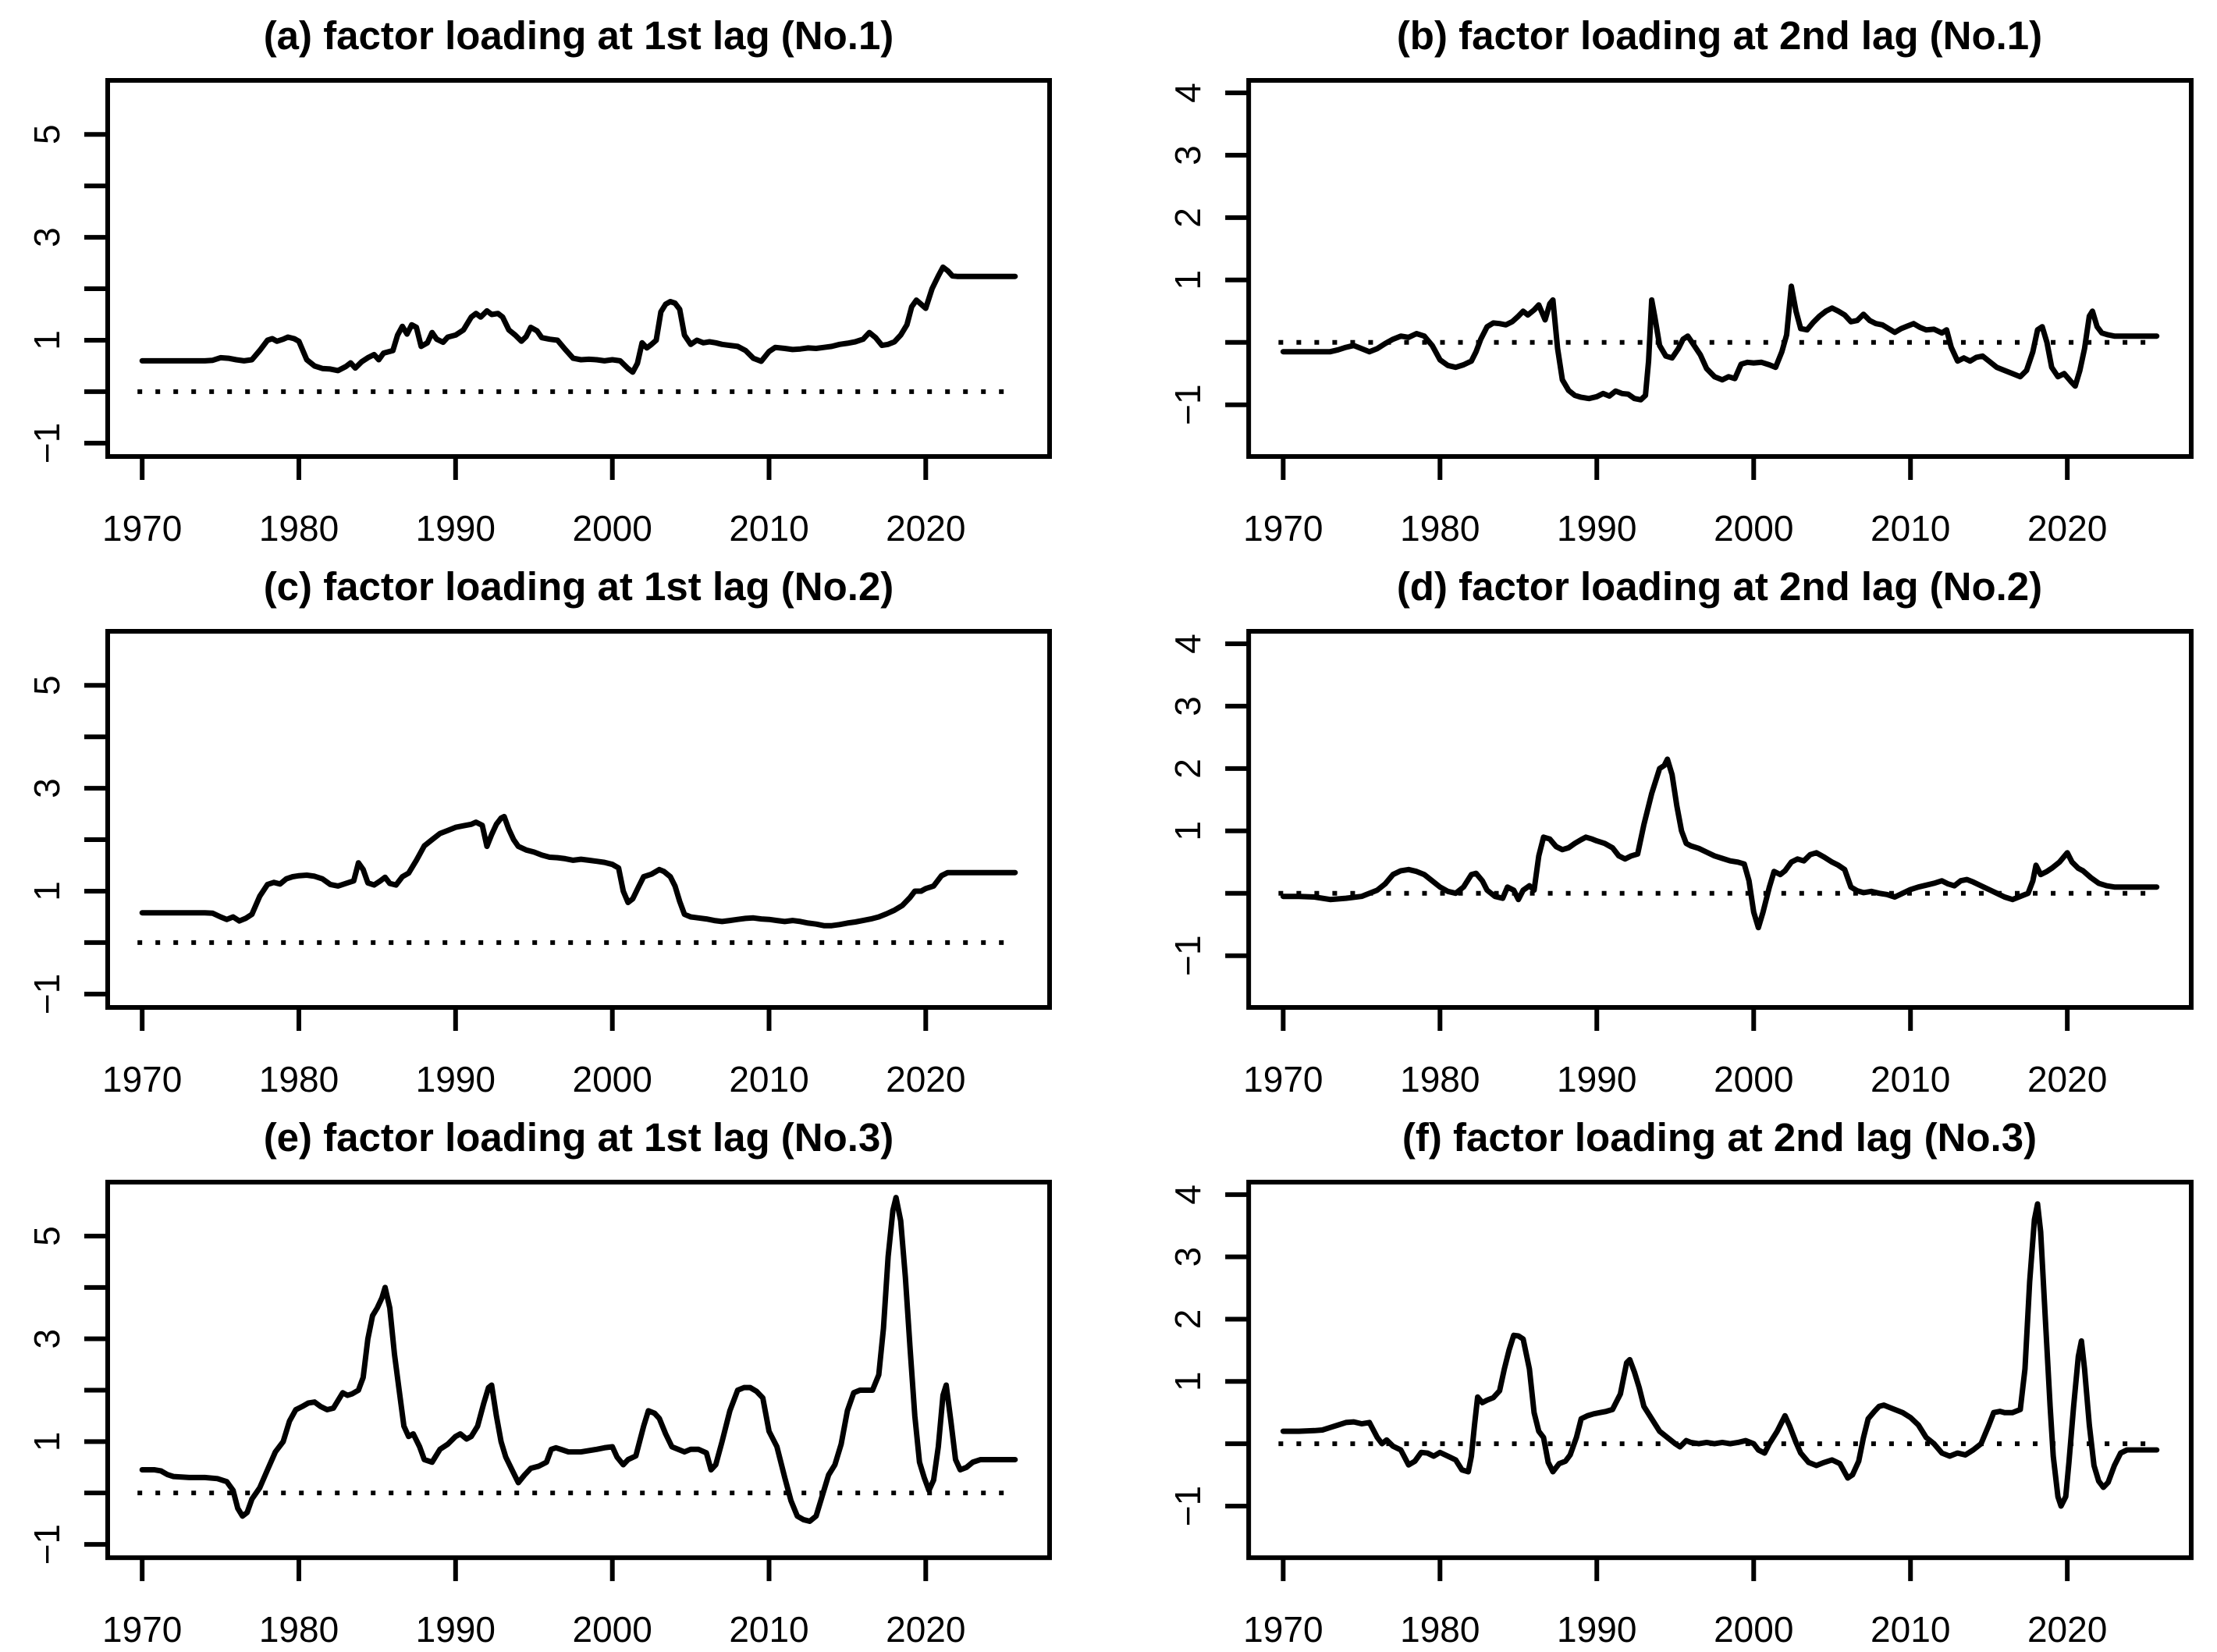 Image resolution: width=2217 pixels, height=1652 pixels. What do you see at coordinates (1680, 314) in the screenshot?
I see `panel-b-plot: 4 3 2 1 −1 1970 1980 1990 2000 2010 2020` at bounding box center [1680, 314].